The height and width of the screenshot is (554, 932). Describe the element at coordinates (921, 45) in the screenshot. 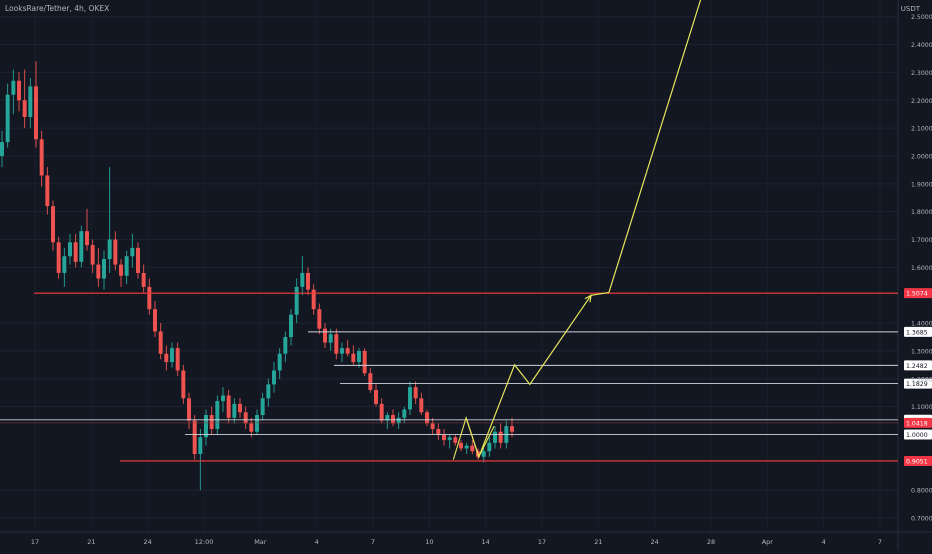

I see `y-tick-label: 2.4000` at that location.